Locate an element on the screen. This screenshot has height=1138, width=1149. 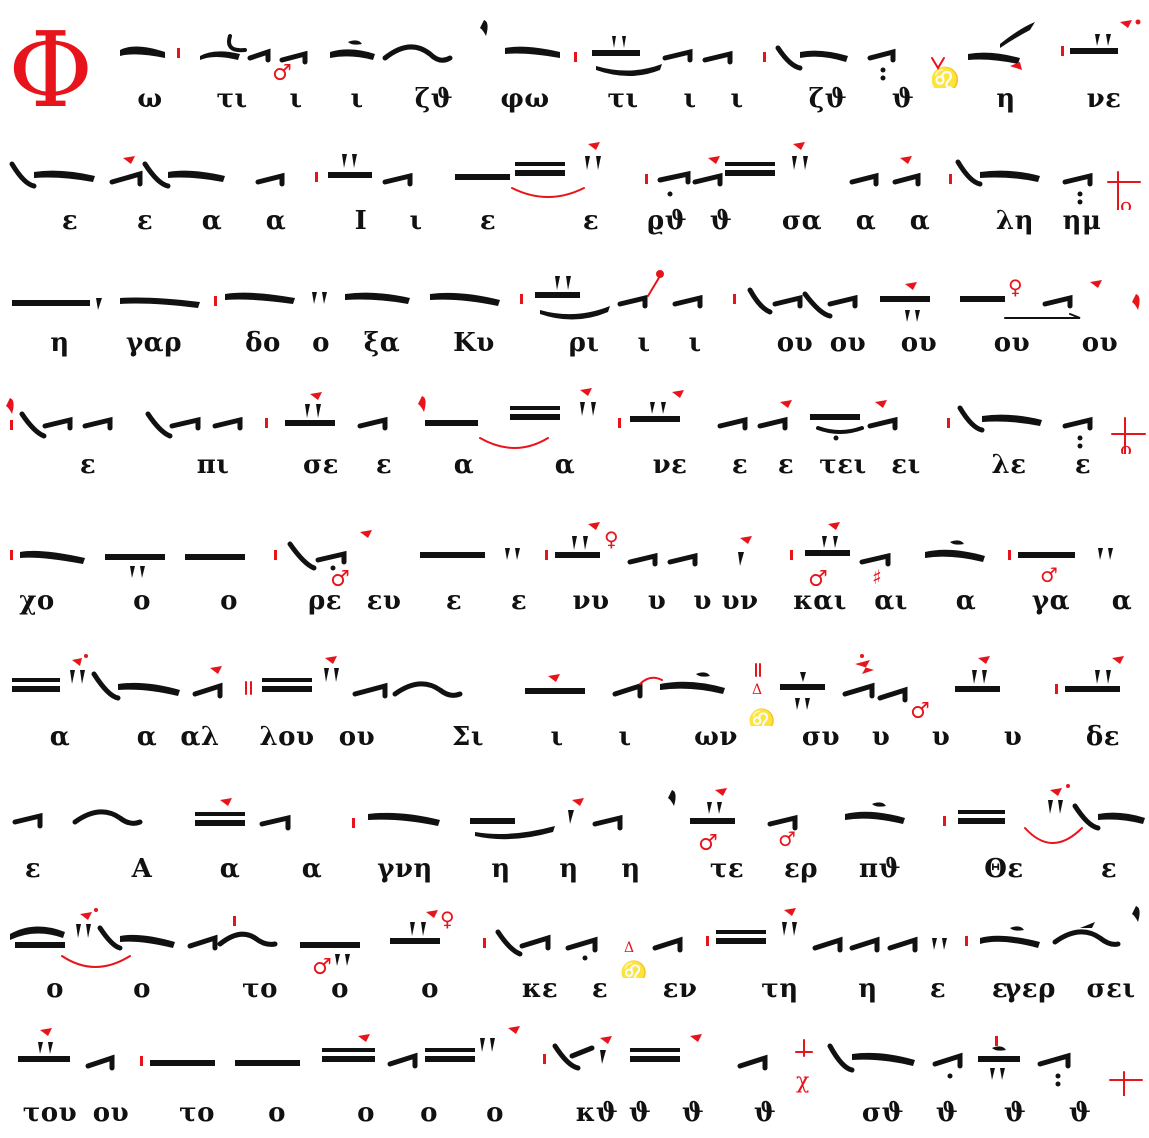
music-line-3: ♀ η γαρ δο ο ξα Κυ ρι ι ι ου ου ου ου ου is located at coordinates (574, 312).